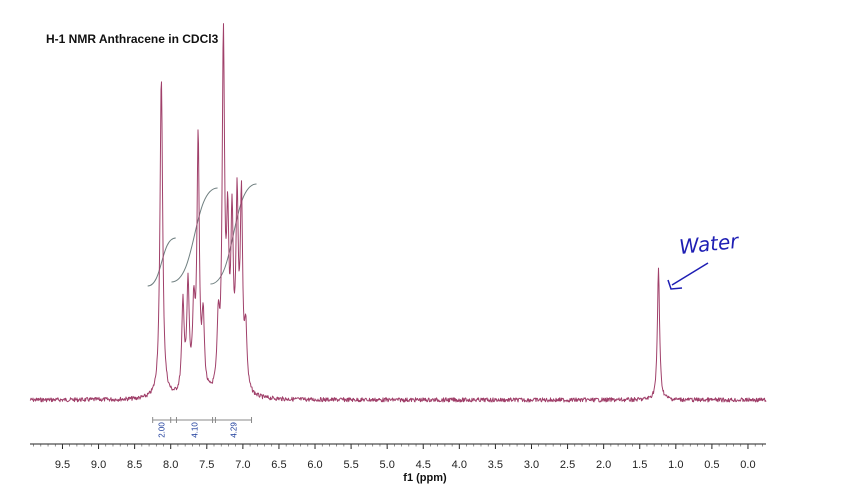 The image size is (859, 499). Describe the element at coordinates (242, 465) in the screenshot. I see `x-tick-label: 7.0` at that location.